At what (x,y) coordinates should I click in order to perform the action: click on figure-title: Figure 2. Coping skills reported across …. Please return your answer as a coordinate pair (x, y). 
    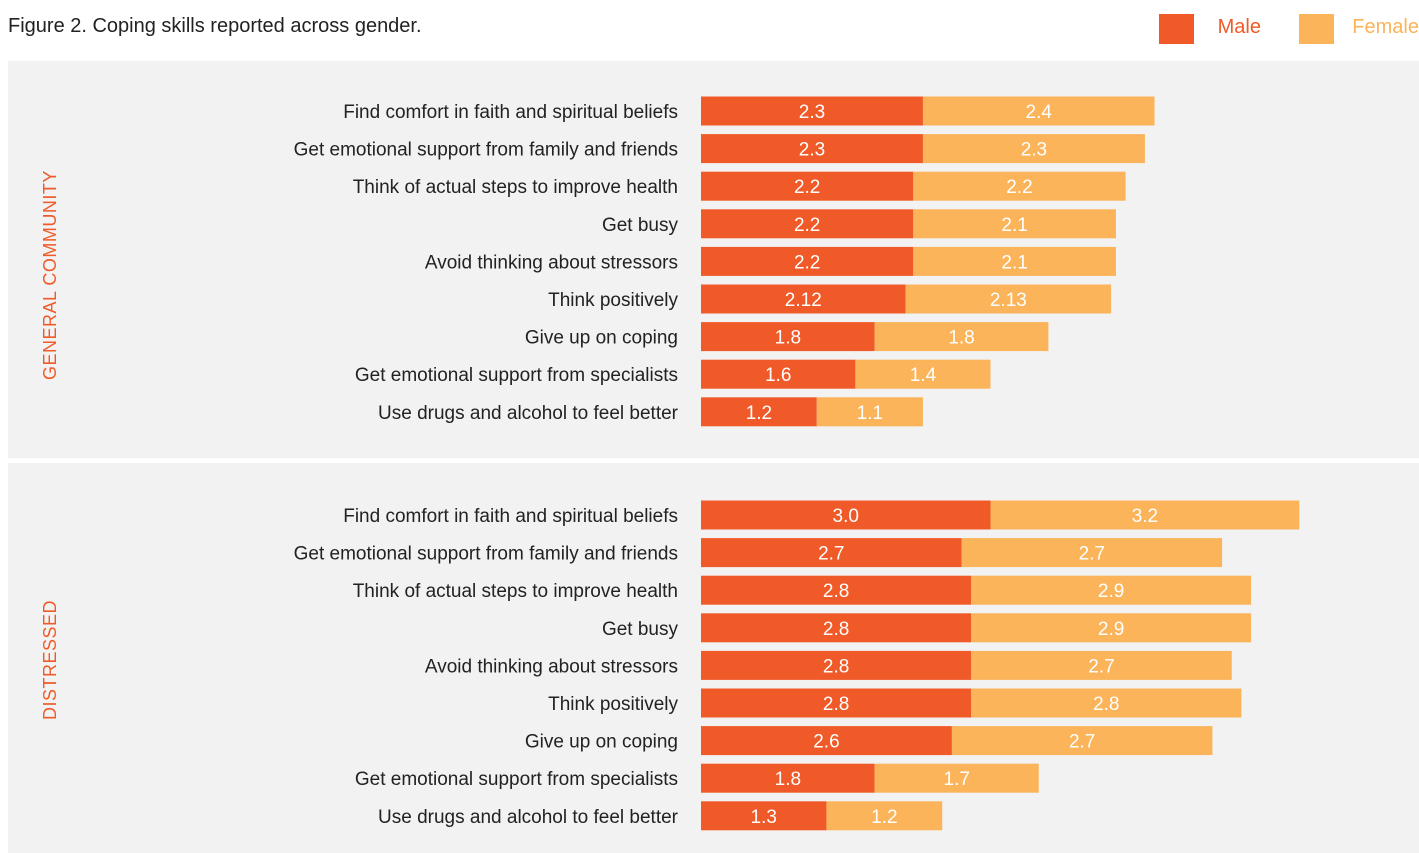
    Looking at the image, I should click on (215, 26).